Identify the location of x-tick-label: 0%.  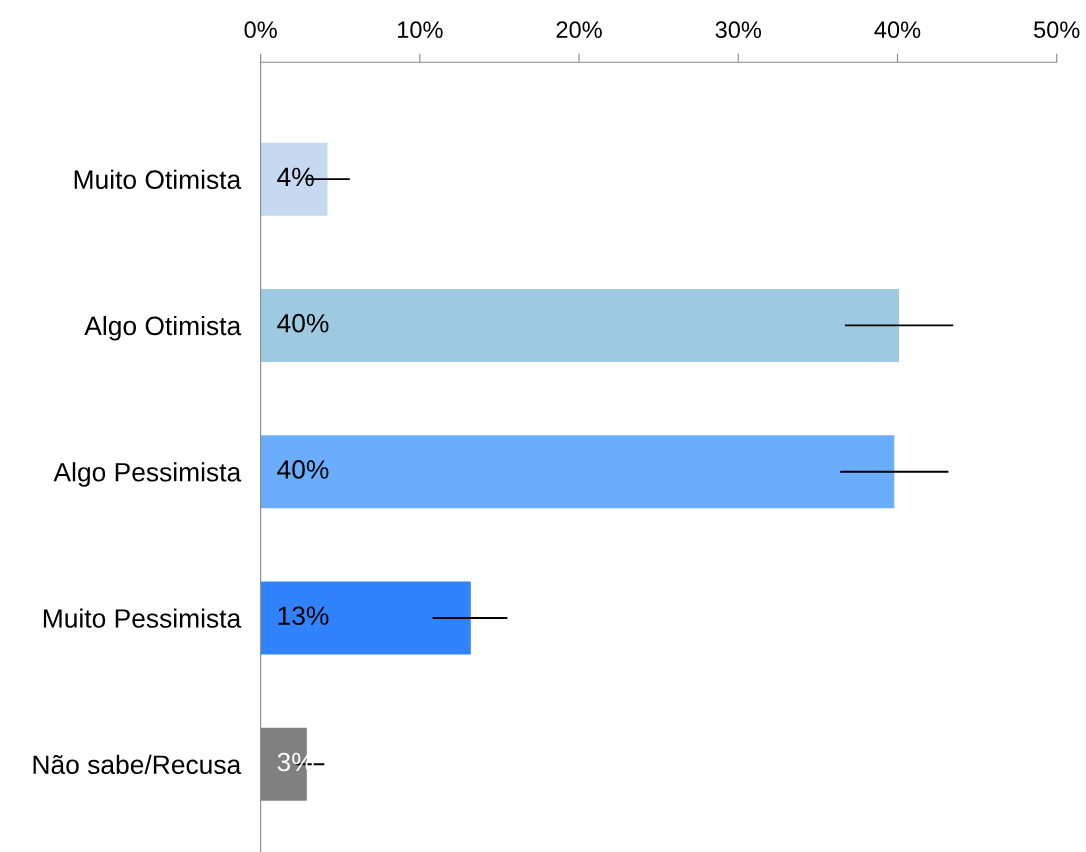
(260, 30).